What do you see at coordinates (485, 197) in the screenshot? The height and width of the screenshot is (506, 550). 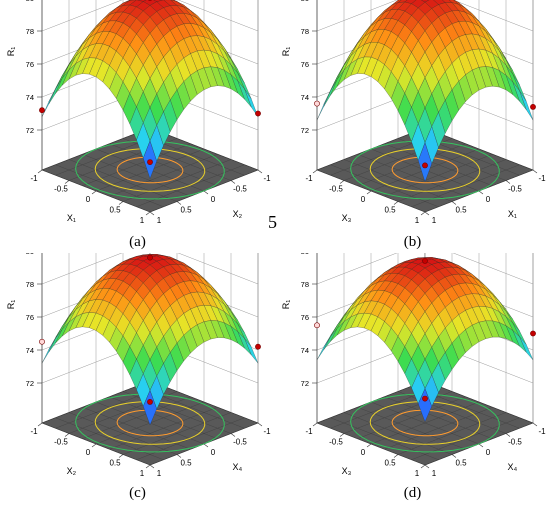 I see `y-axis: -1 -0.5 0 0.5 1 X₁` at bounding box center [485, 197].